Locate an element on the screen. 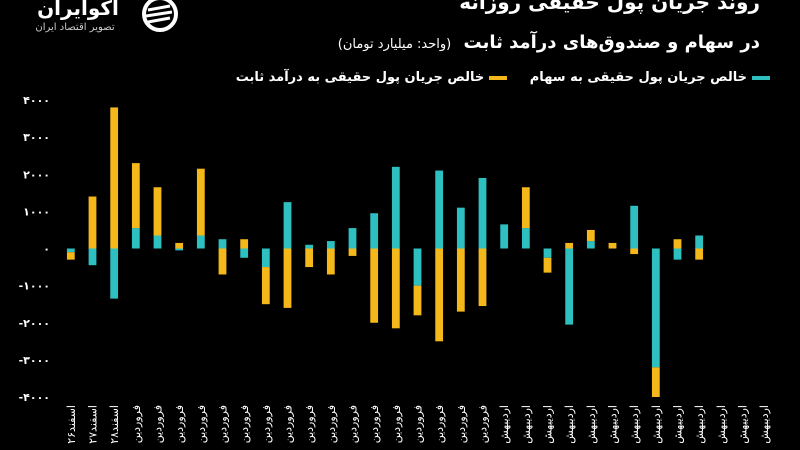 The height and width of the screenshot is (450, 800). chart-title: روند جریان پول حقیقی روزانه is located at coordinates (609, 7).